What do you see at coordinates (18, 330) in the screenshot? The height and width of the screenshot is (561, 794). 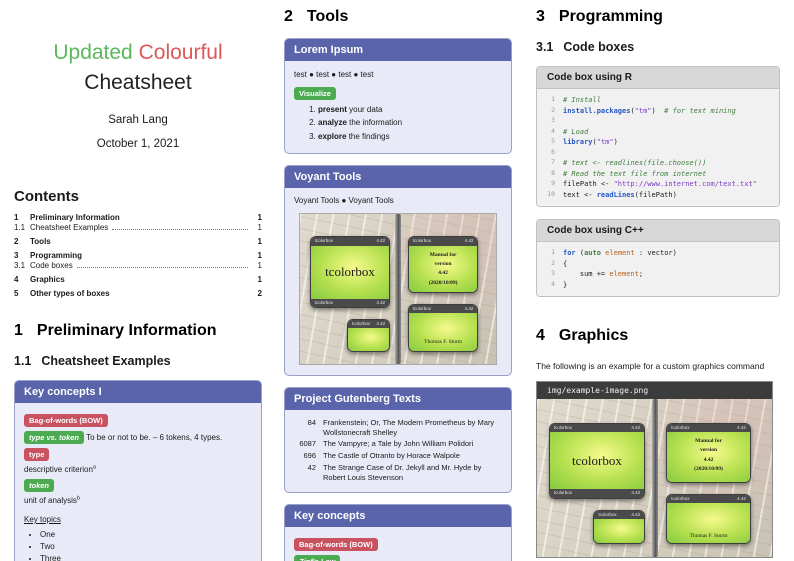 I see `section-number: 1` at bounding box center [18, 330].